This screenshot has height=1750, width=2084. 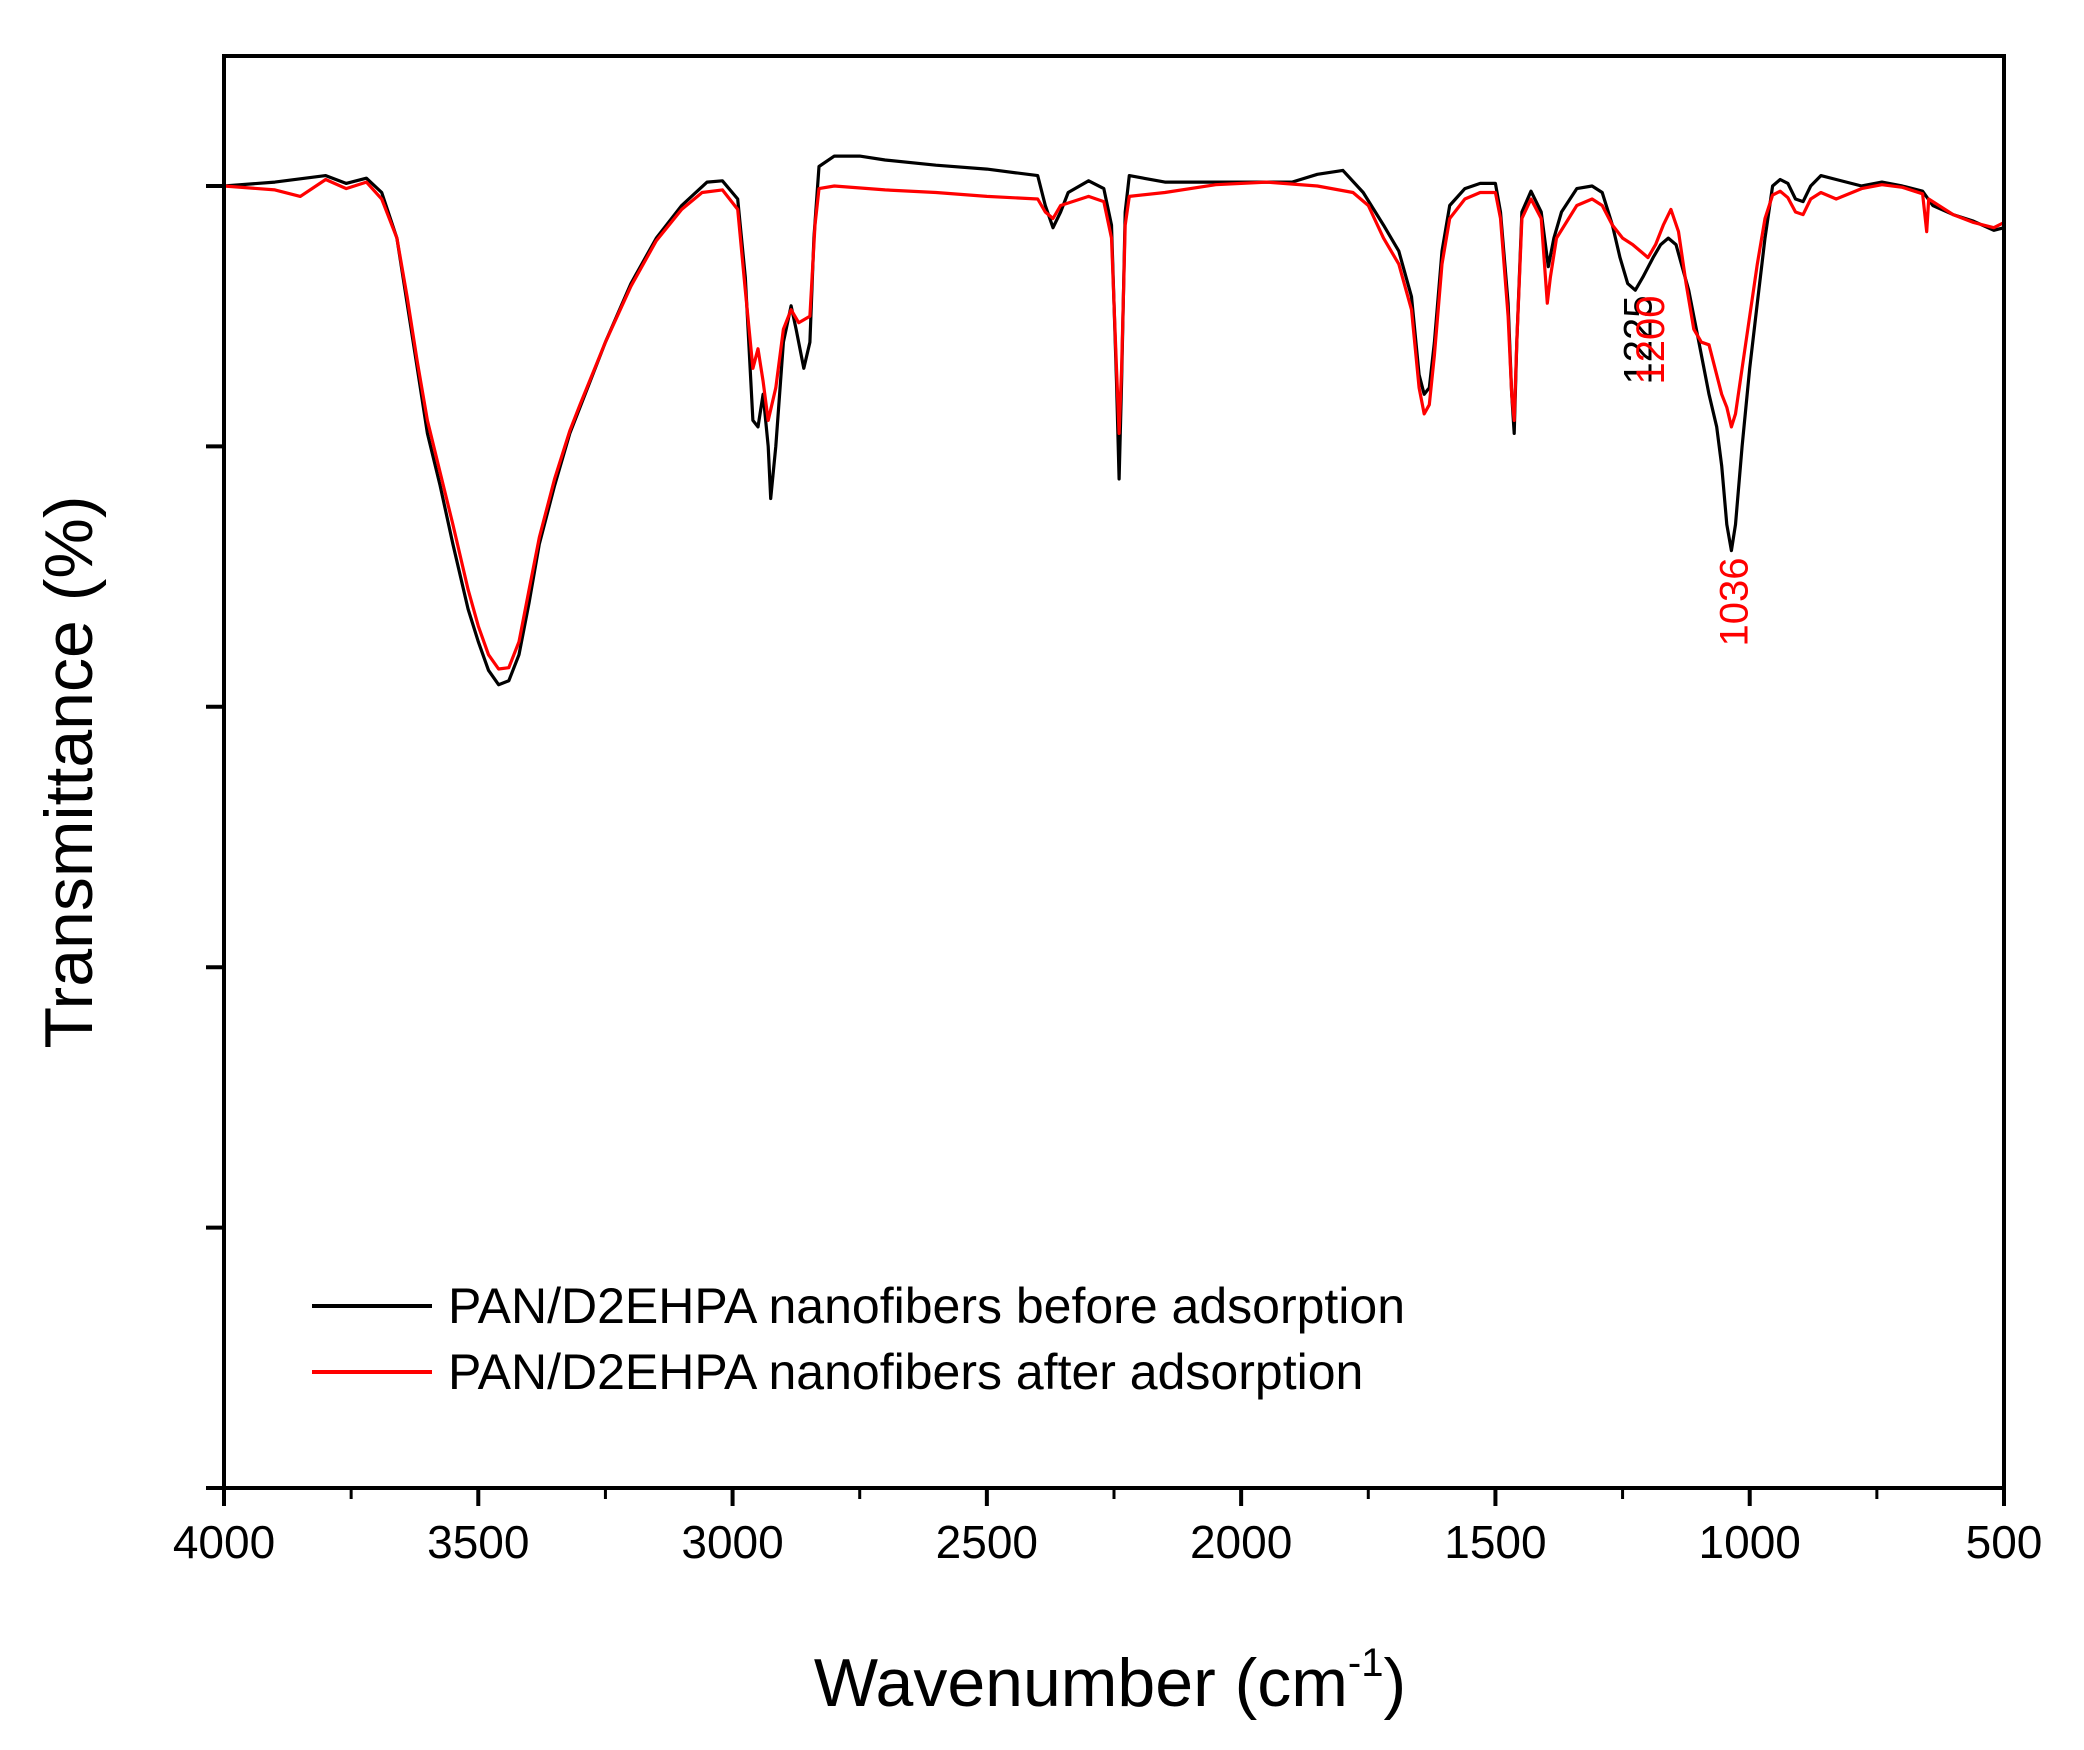 I want to click on peak-label-1200: 1200, so click(x=1651, y=340).